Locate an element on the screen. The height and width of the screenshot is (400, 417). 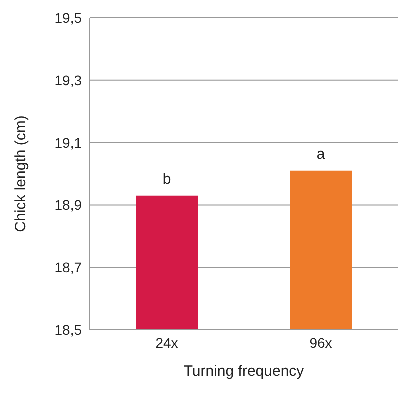
annotation: a is located at coordinates (321, 154).